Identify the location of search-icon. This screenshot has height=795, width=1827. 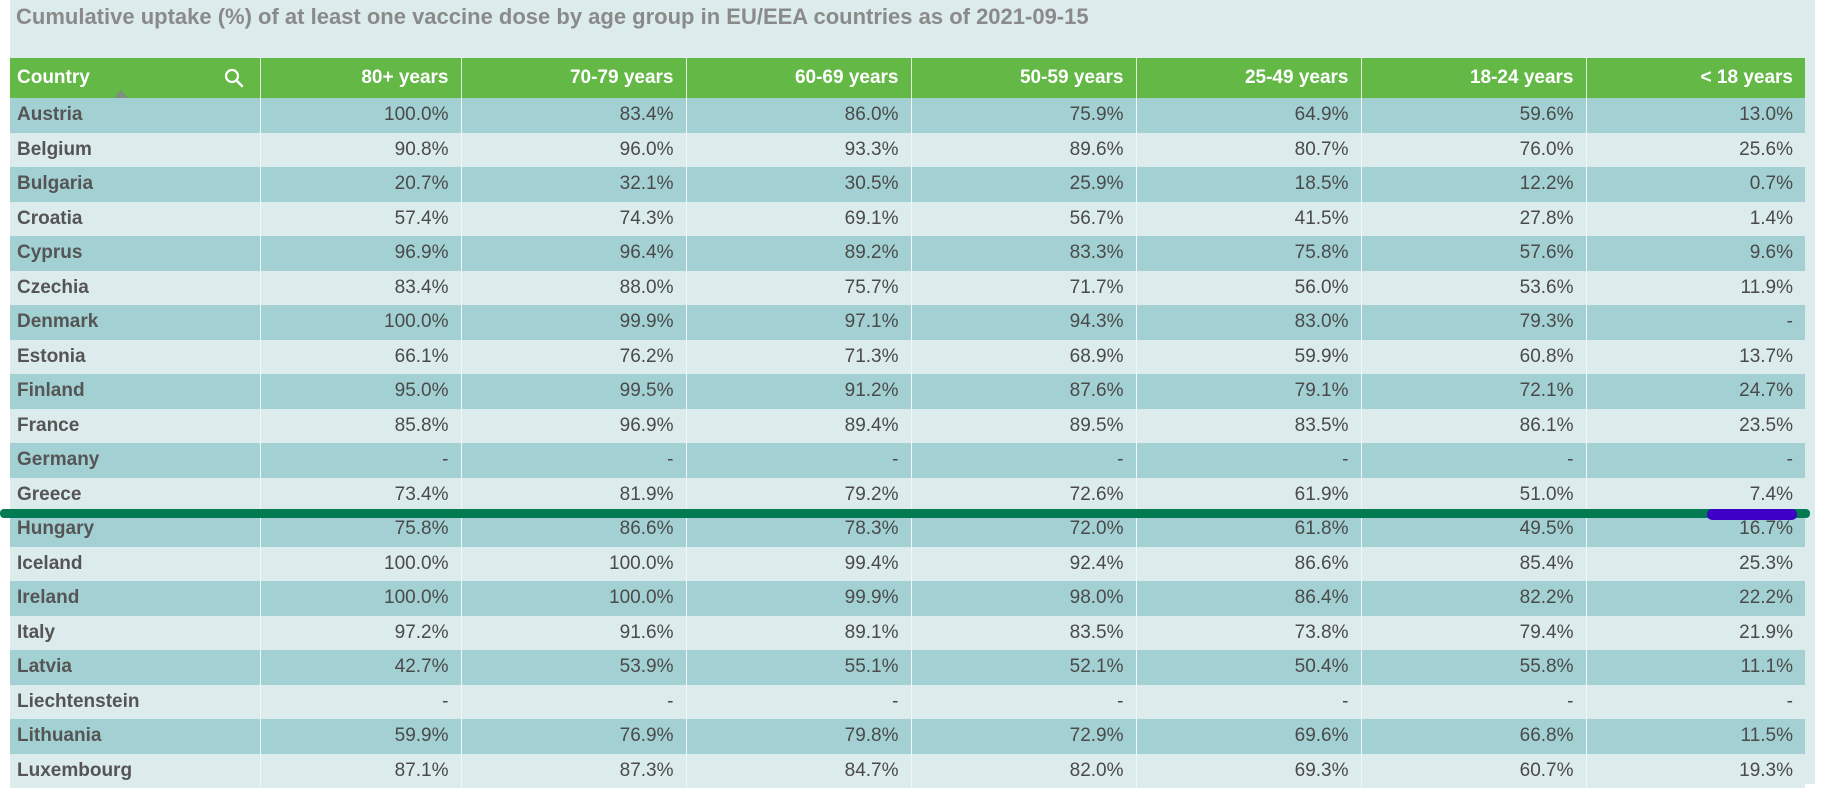
(234, 78).